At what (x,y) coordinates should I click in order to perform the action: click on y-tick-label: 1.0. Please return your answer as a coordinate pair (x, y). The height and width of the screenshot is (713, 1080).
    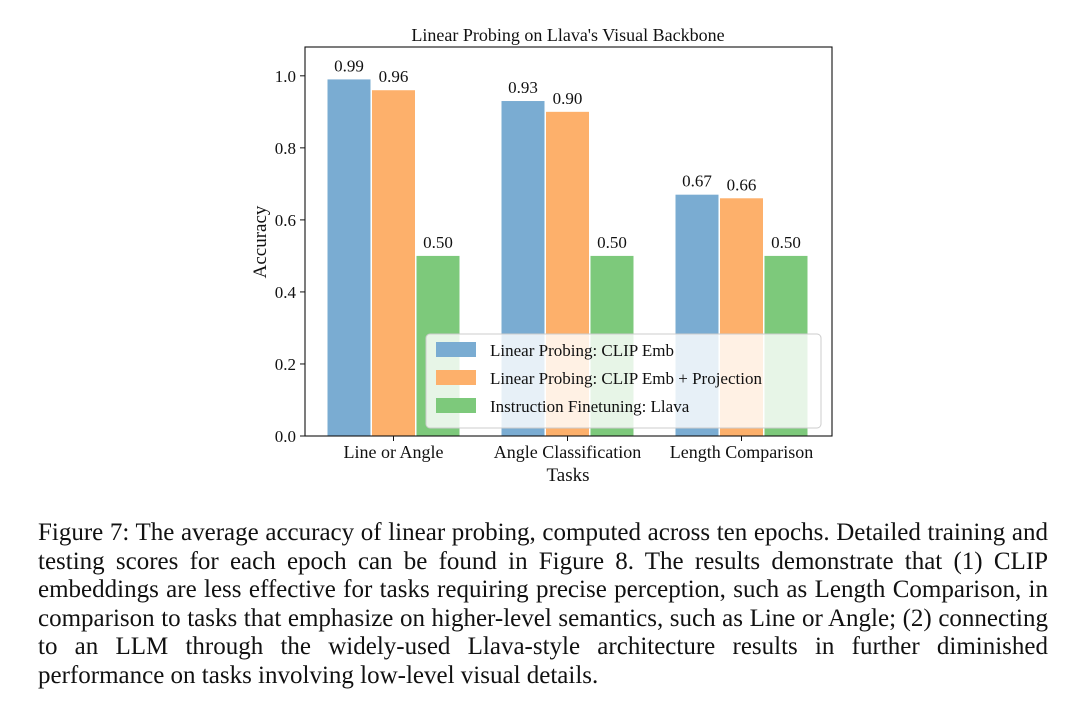
    Looking at the image, I should click on (285, 76).